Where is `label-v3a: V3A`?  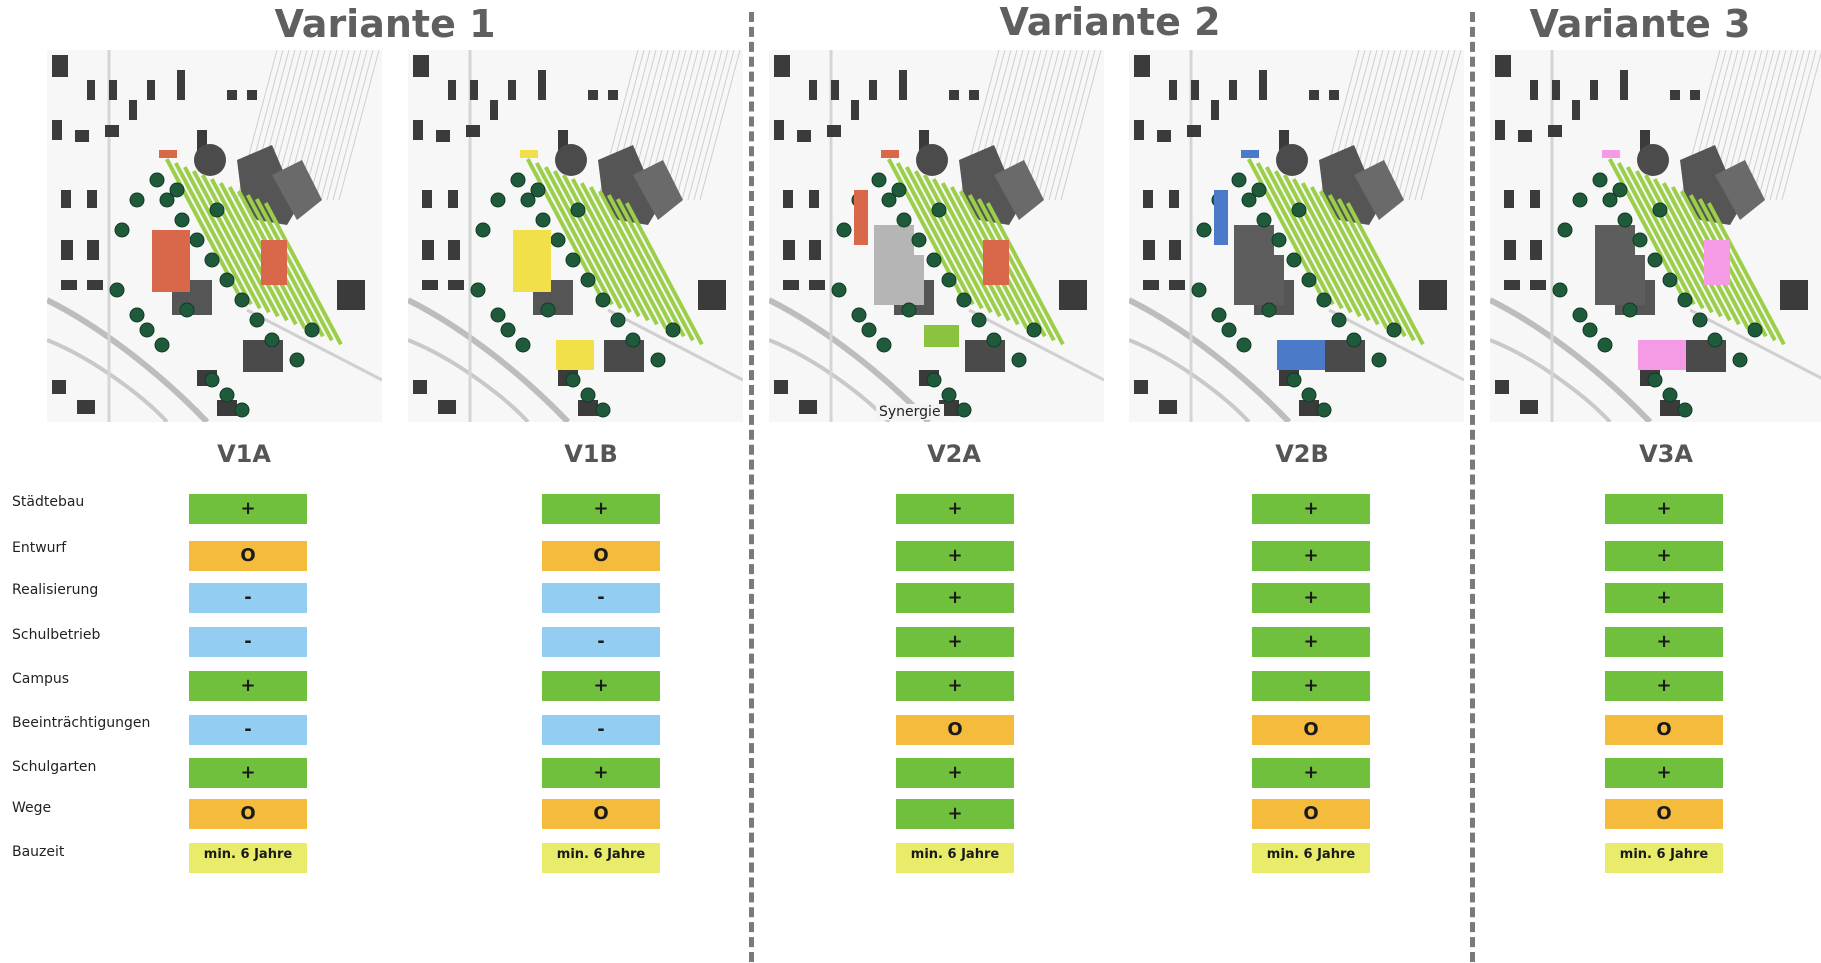 label-v3a: V3A is located at coordinates (1666, 454).